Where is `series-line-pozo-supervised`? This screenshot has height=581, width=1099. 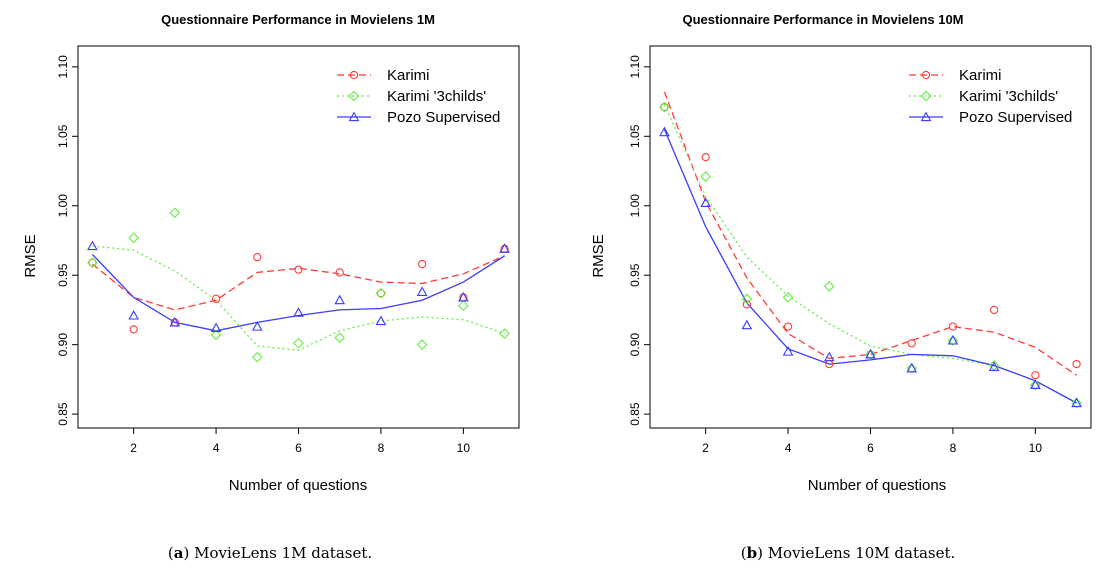 series-line-pozo-supervised is located at coordinates (298, 292).